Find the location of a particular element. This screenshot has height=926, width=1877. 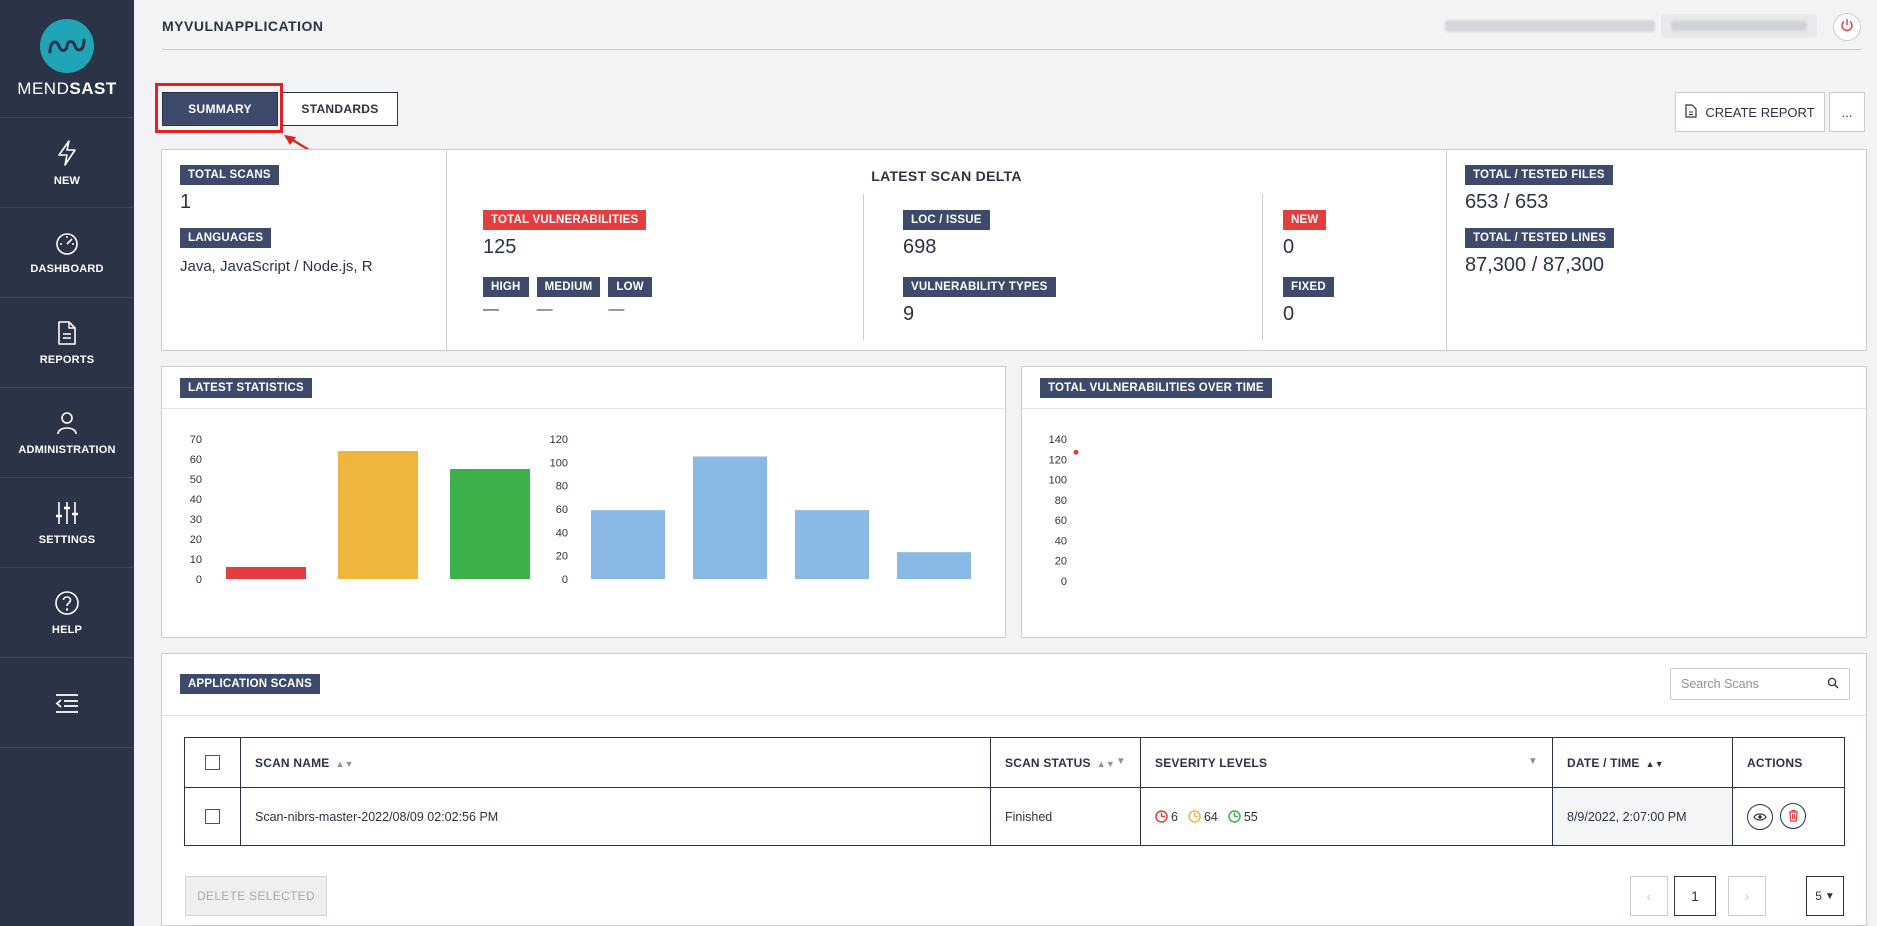

user-icon is located at coordinates (67, 423).